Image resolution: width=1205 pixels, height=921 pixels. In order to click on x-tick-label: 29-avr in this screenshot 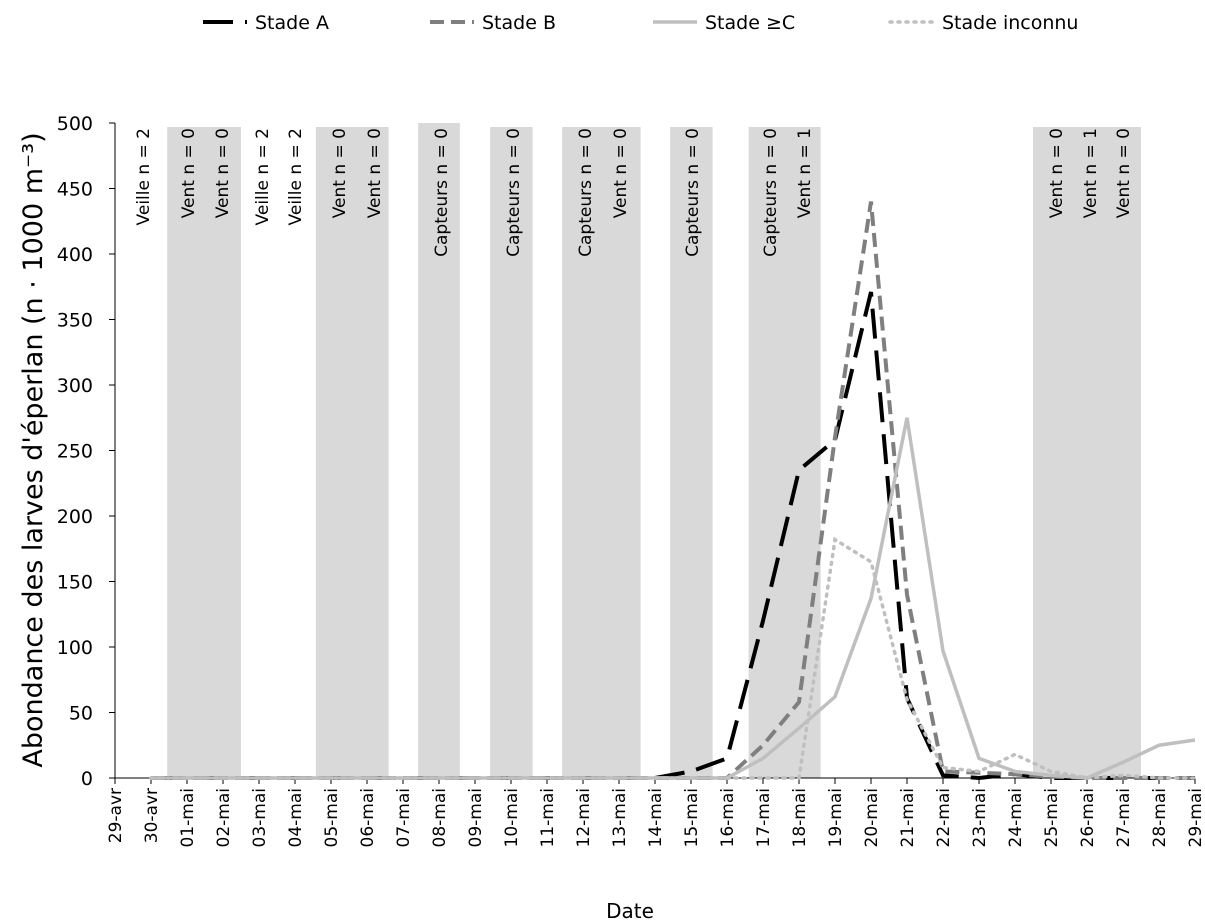, I will do `click(116, 815)`.